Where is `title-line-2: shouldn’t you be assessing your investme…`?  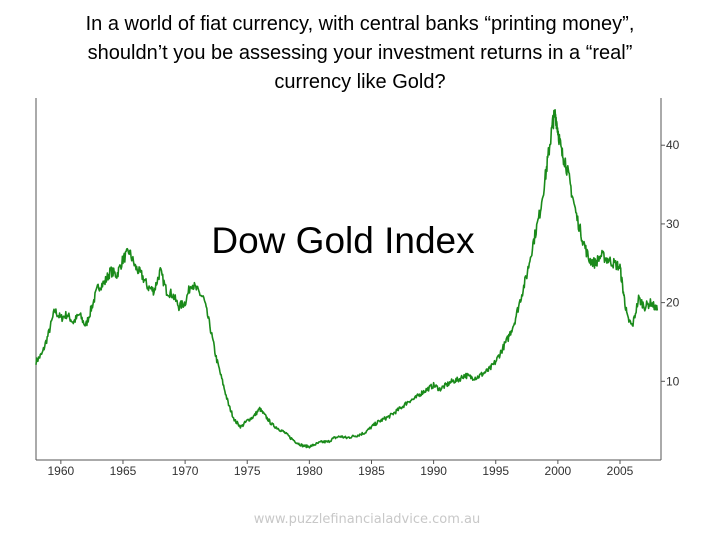 title-line-2: shouldn’t you be assessing your investme… is located at coordinates (360, 53).